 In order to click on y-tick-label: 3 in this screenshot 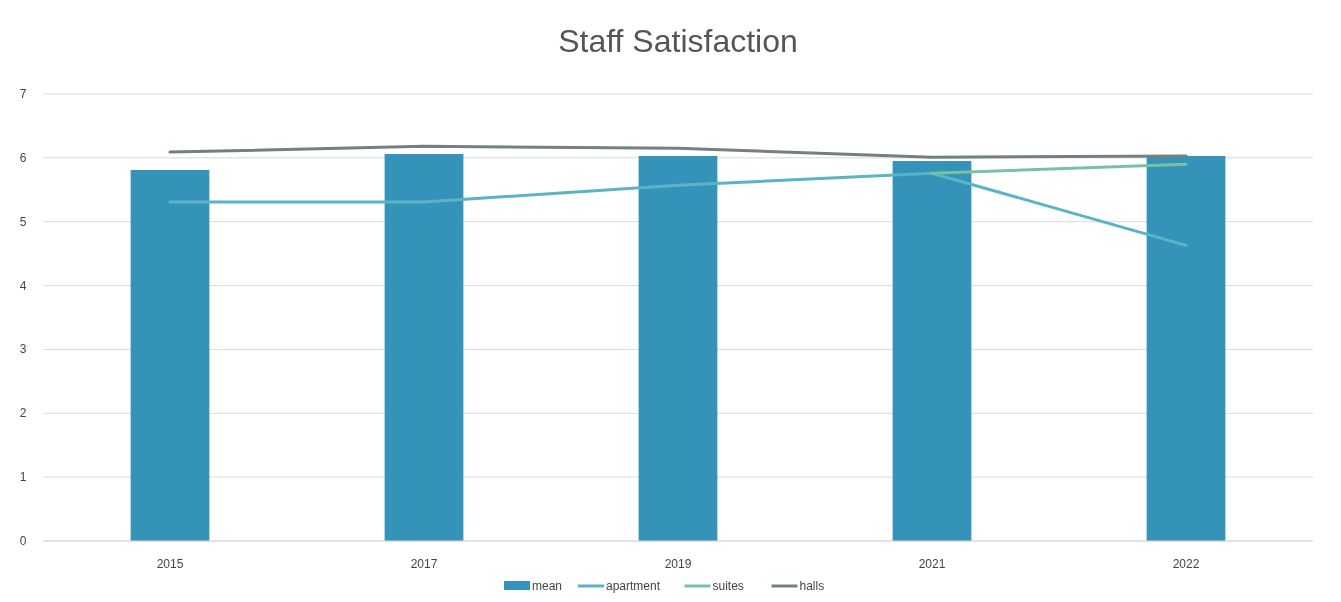, I will do `click(23, 349)`.